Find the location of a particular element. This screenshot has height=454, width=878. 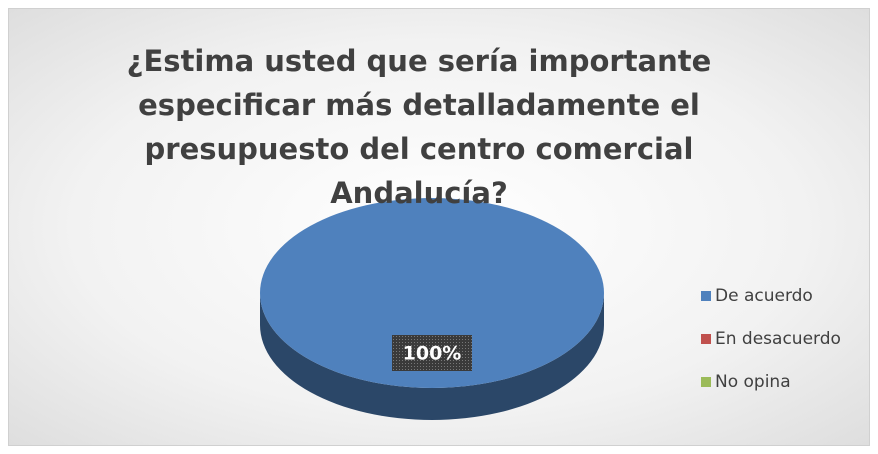

data-label: 100% is located at coordinates (432, 354).